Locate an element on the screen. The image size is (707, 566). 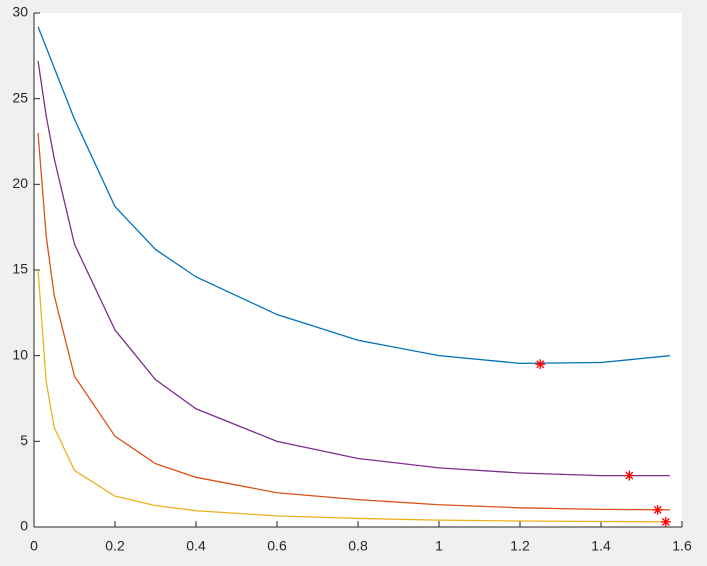
x-tick-label: 0.2 is located at coordinates (115, 546).